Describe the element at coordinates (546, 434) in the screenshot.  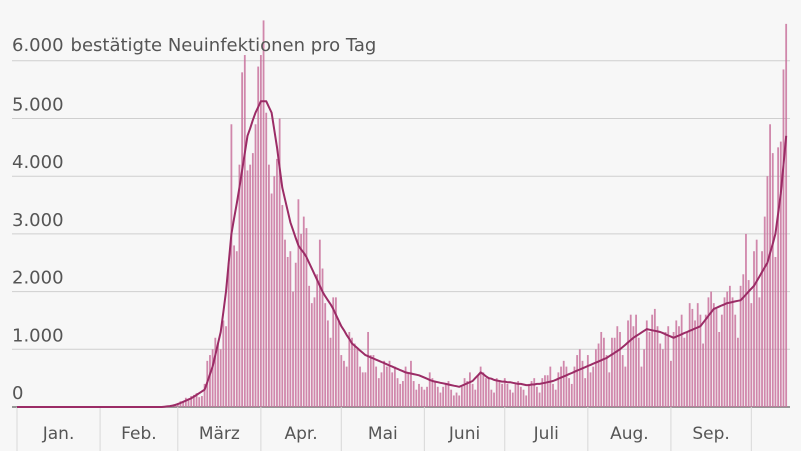
I see `x-tick-label: Juli` at that location.